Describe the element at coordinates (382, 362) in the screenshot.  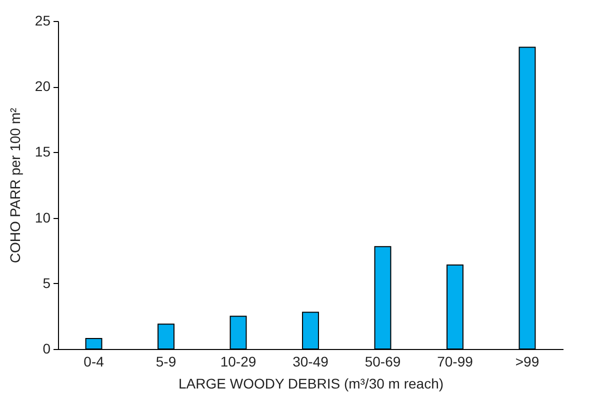
I see `x-tick-label: 50-69` at that location.